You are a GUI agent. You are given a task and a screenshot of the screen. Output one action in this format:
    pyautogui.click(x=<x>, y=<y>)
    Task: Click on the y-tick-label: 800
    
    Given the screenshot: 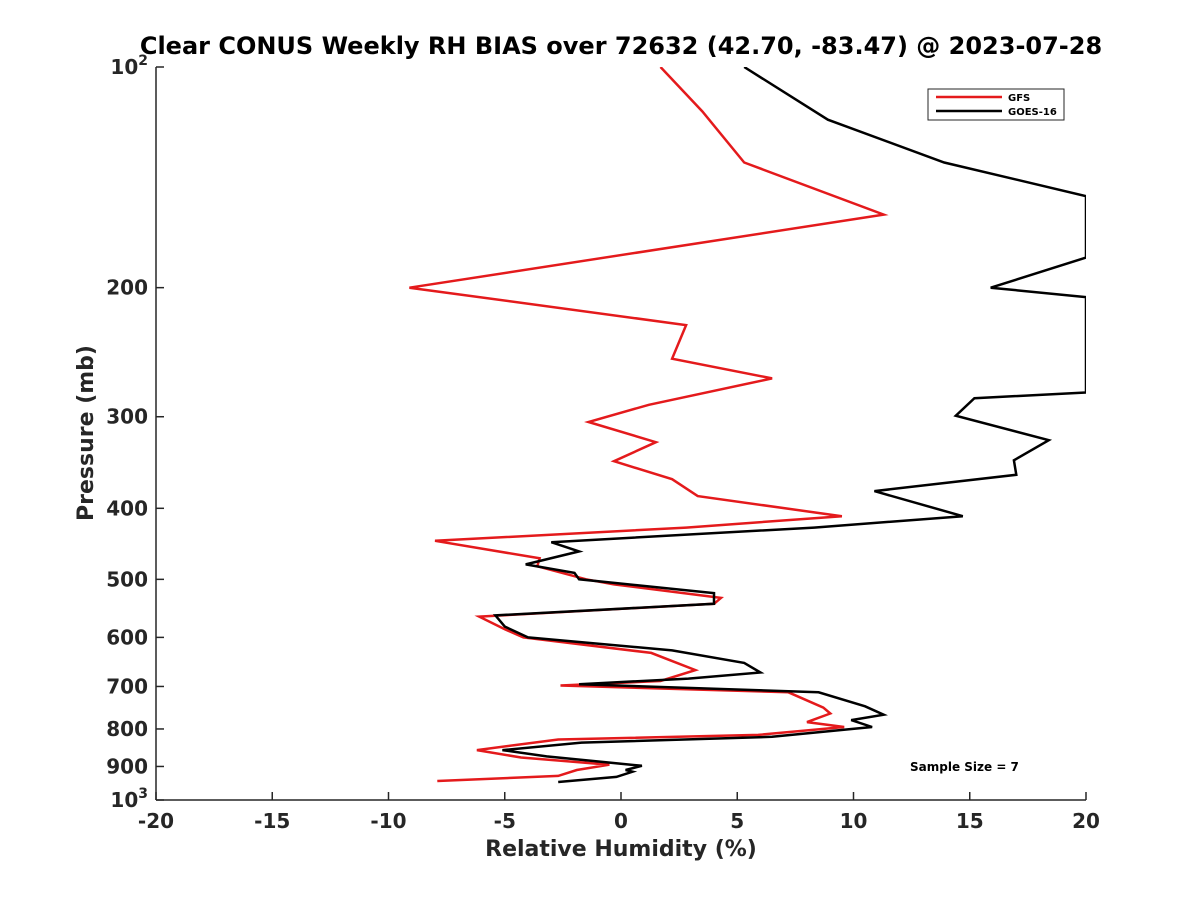 What is the action you would take?
    pyautogui.click(x=127, y=729)
    